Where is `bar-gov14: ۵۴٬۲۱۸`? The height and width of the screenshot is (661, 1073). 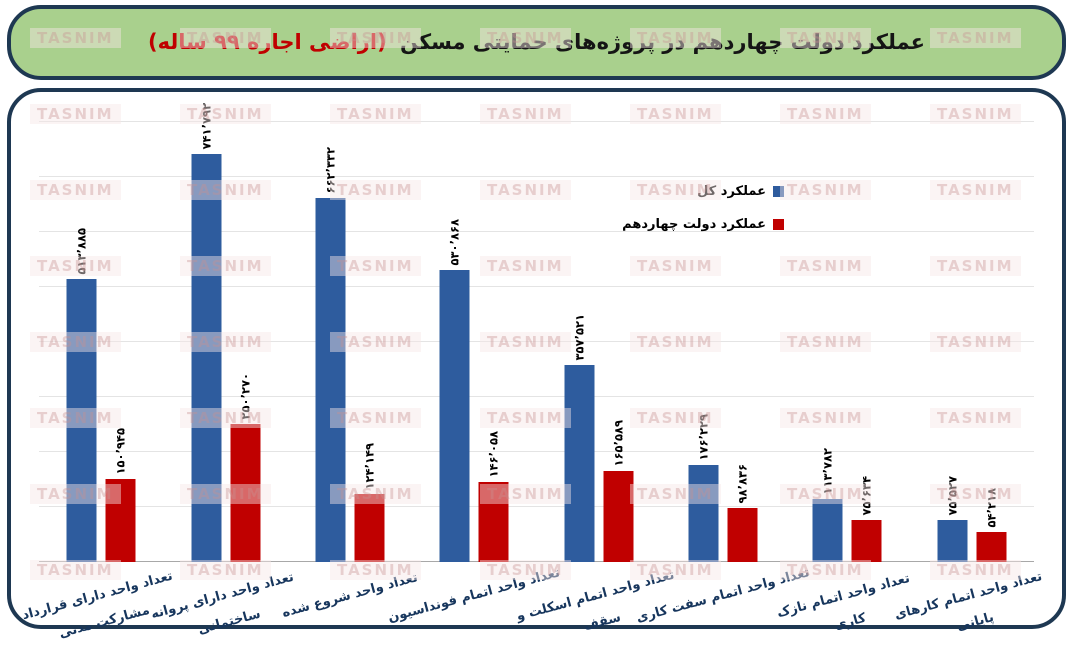 bar-gov14: ۵۴٬۲۱۸ is located at coordinates (991, 525).